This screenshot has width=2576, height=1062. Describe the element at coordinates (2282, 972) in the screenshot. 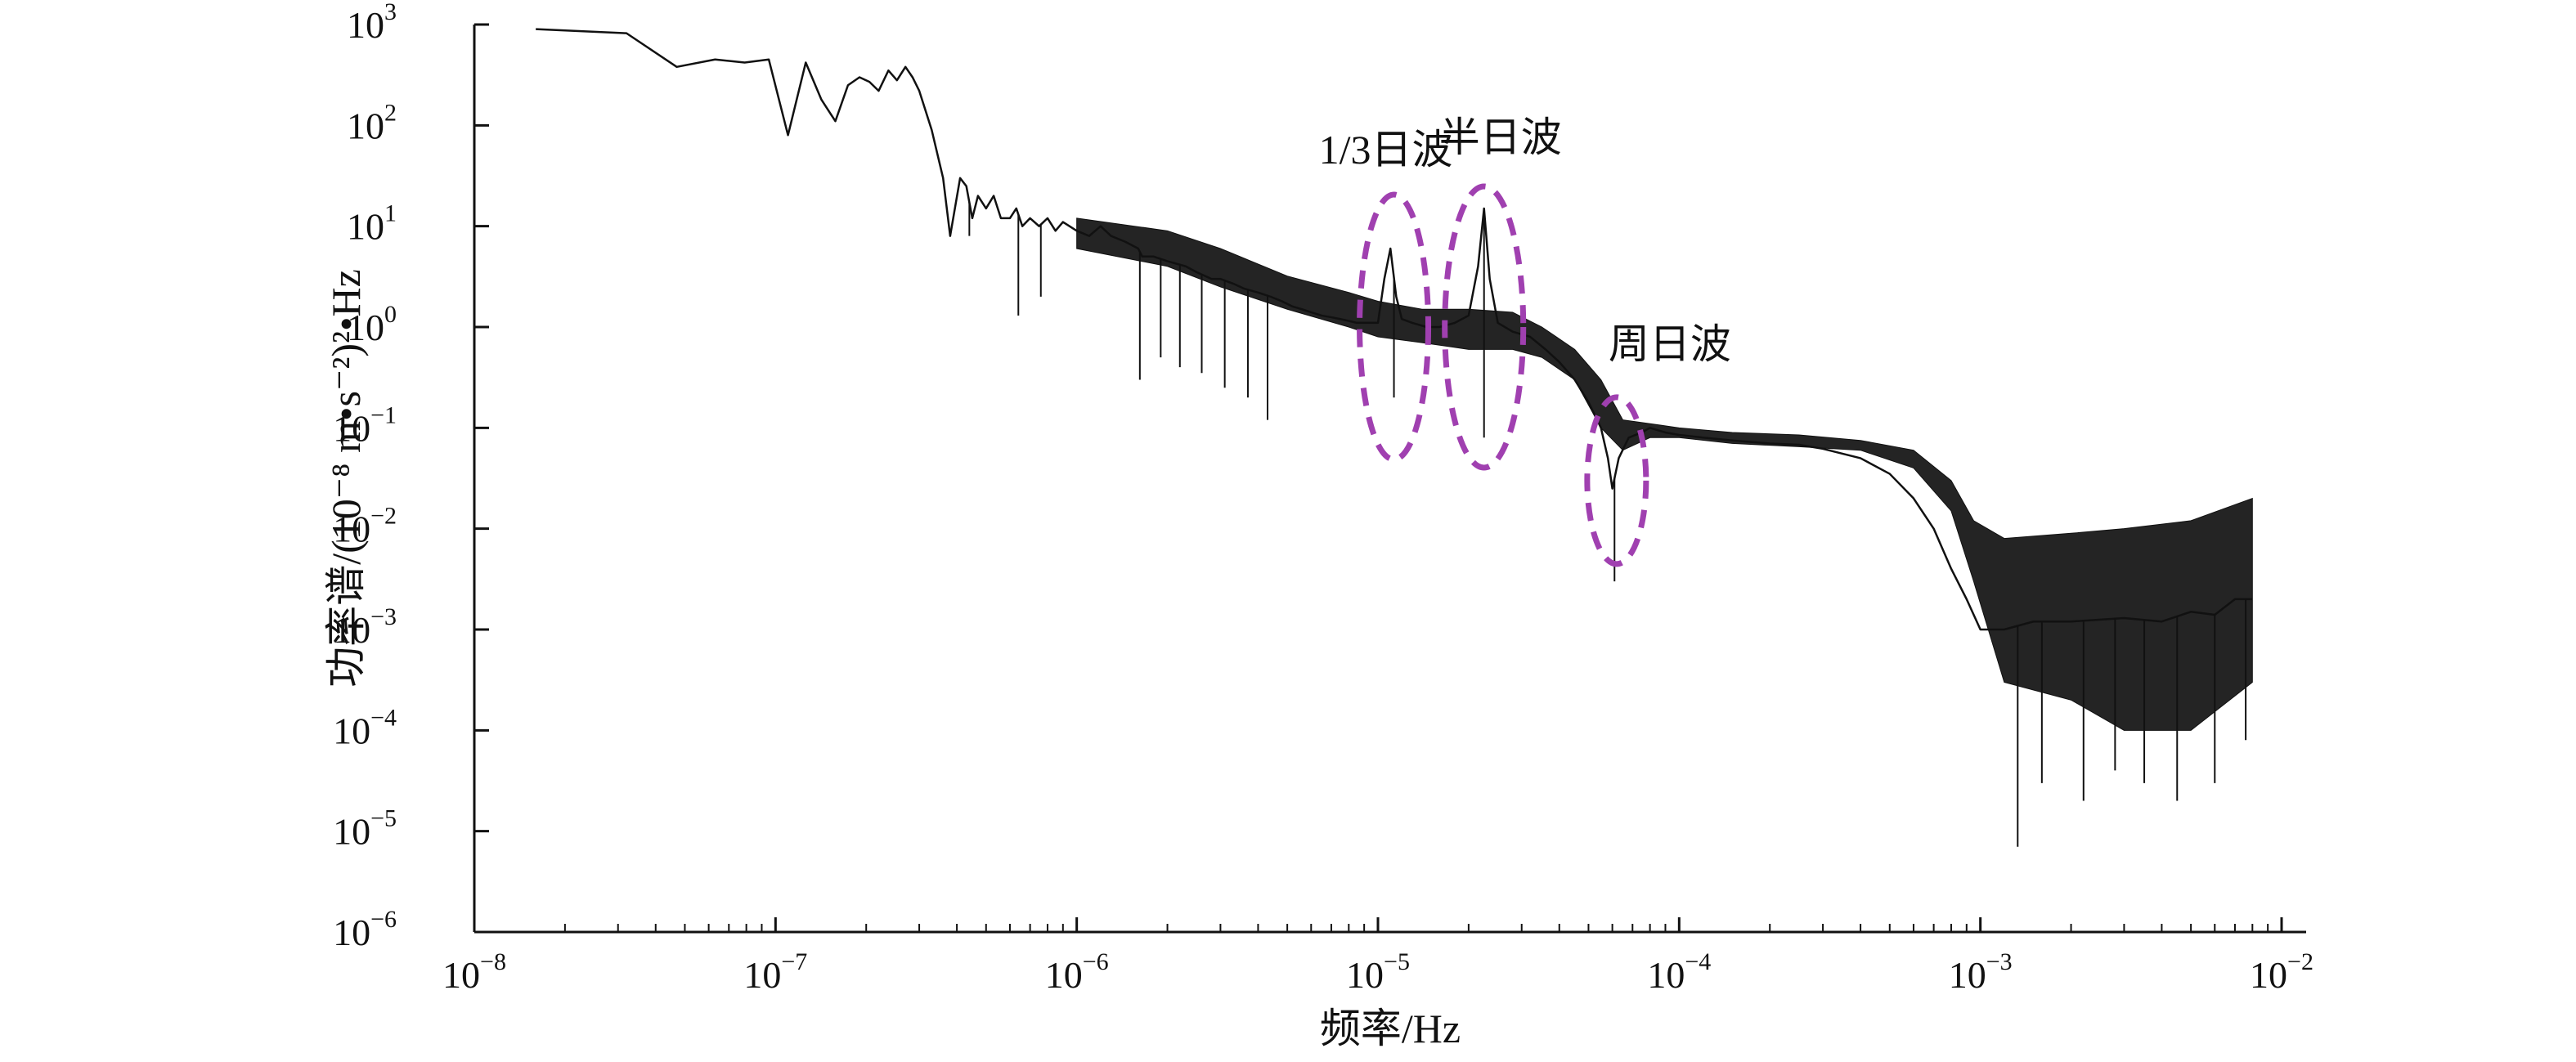

I see `x-tick-label: 10⁻²` at that location.